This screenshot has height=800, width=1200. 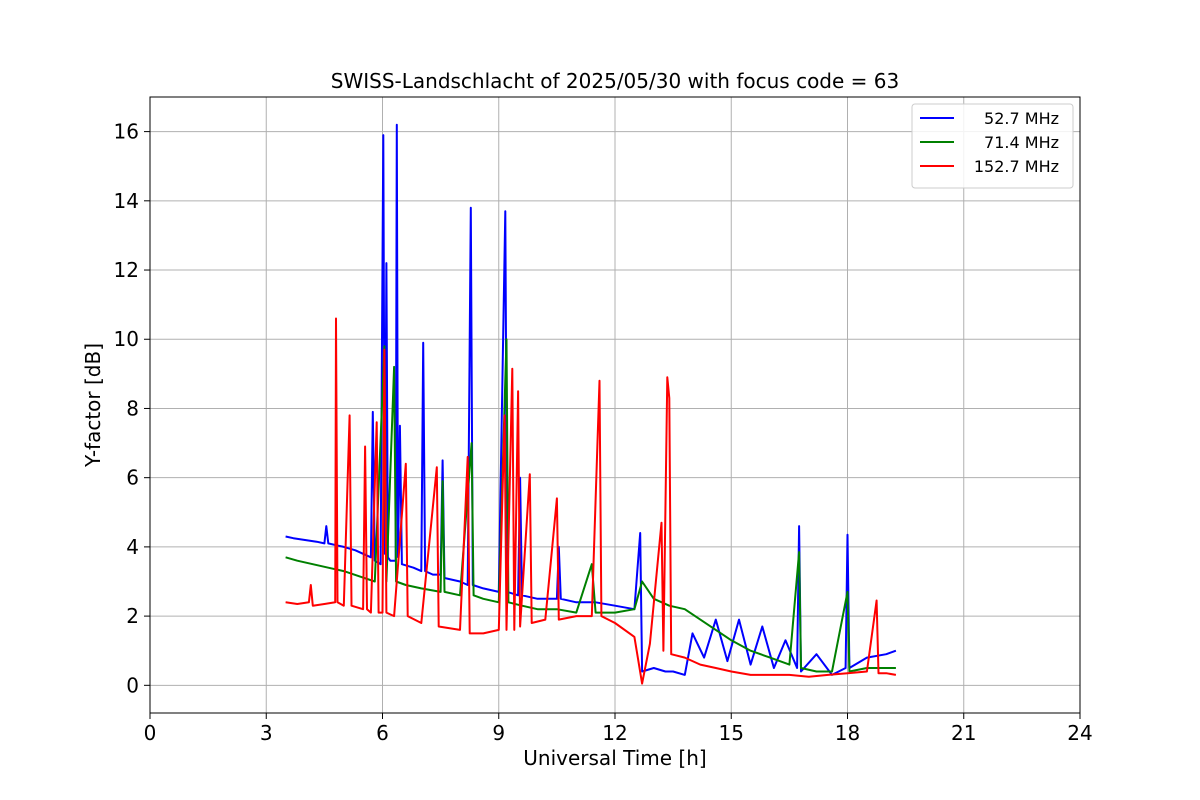 What do you see at coordinates (132, 547) in the screenshot?
I see `y-tick-label: 4` at bounding box center [132, 547].